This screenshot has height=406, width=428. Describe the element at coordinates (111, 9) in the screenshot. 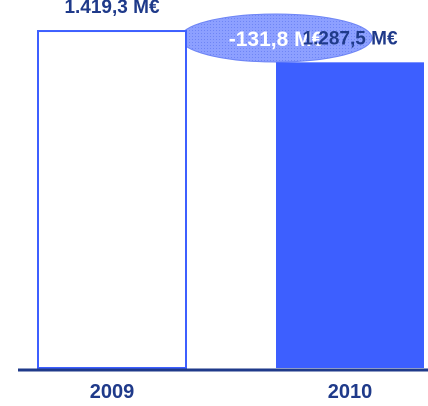

I see `value-label-2009: 1.419,3 M€` at that location.